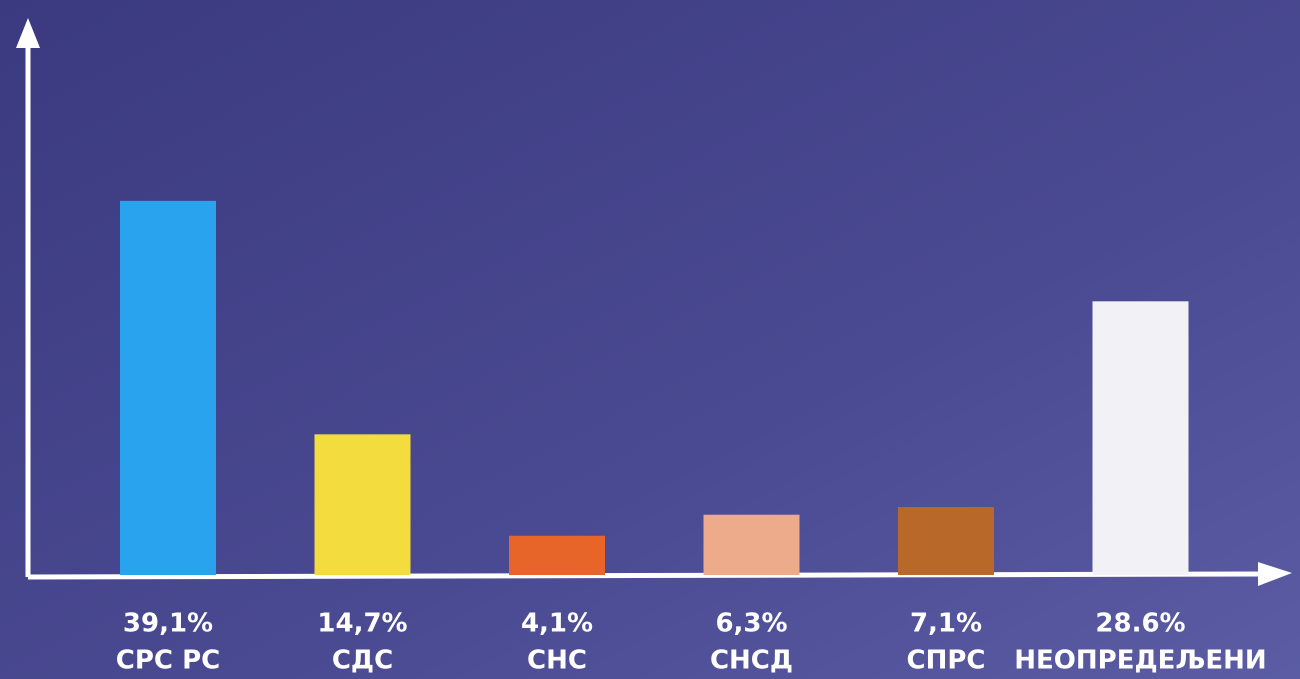 This screenshot has width=1300, height=679. Describe the element at coordinates (362, 624) in the screenshot. I see `value-label: 14,7%` at that location.